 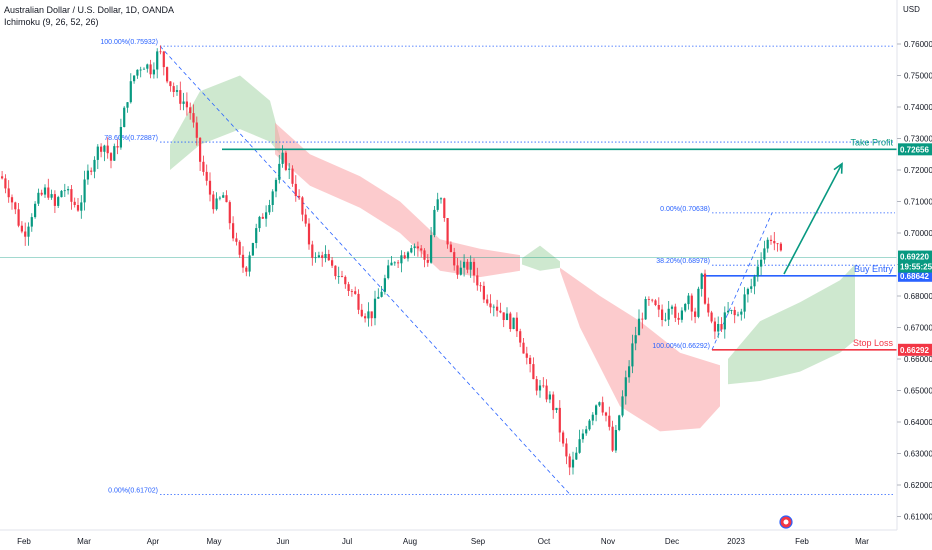 What do you see at coordinates (914, 149) in the screenshot?
I see `price-tag-label: 0.72656` at bounding box center [914, 149].